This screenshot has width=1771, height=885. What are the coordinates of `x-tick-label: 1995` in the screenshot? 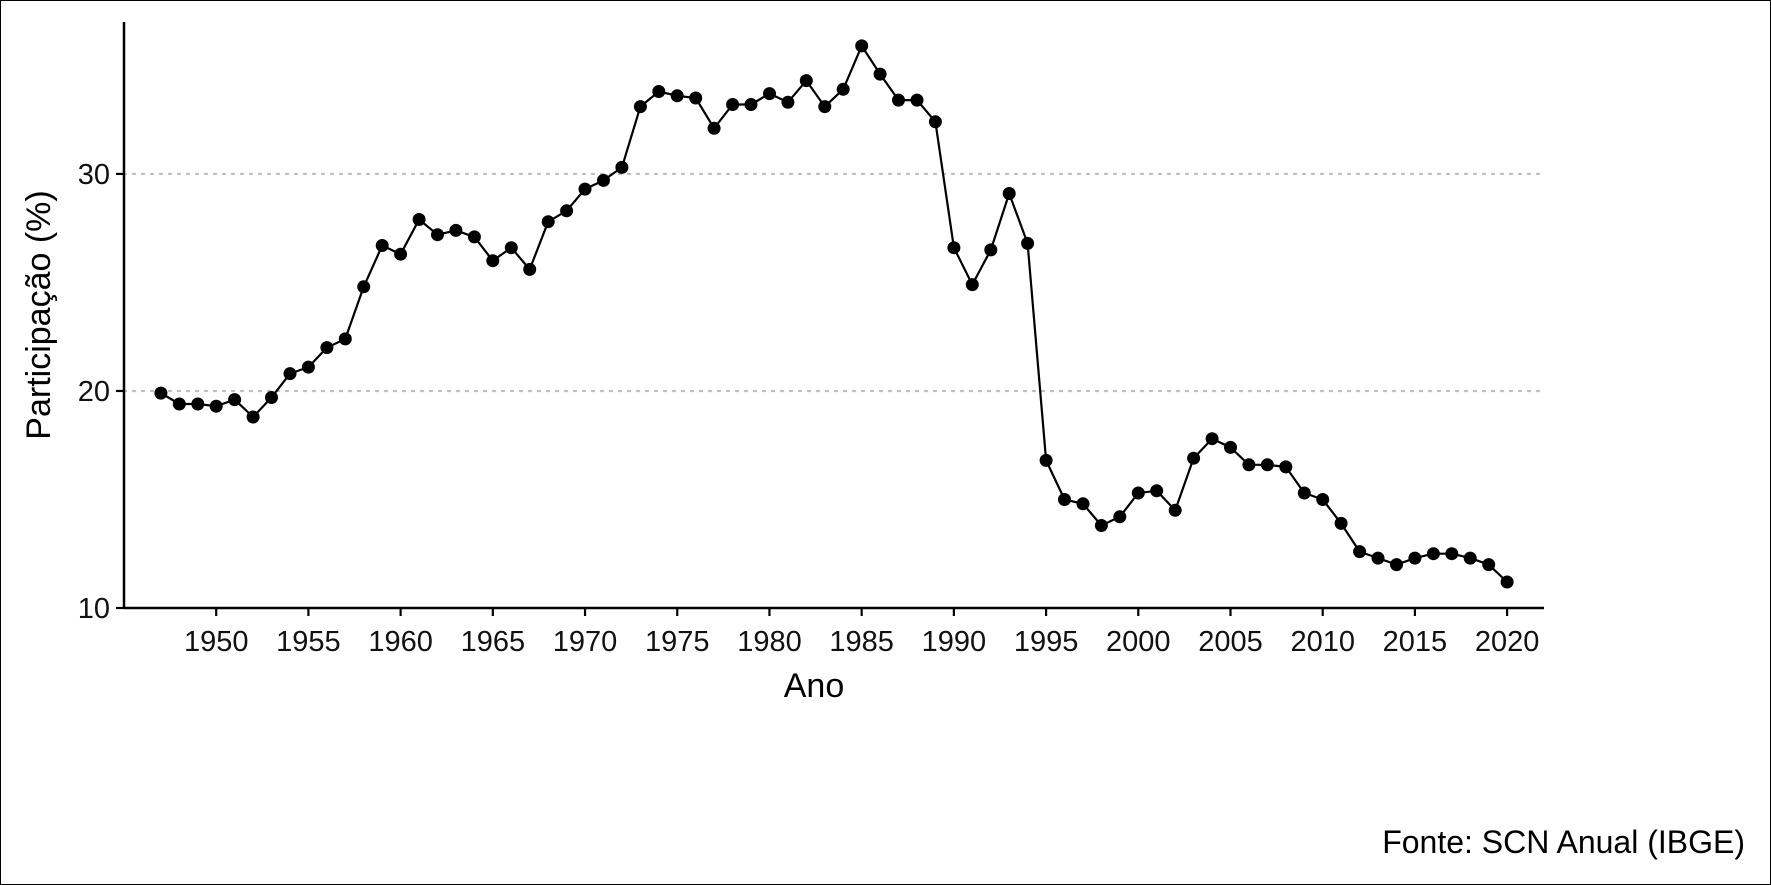 It's located at (1046, 642).